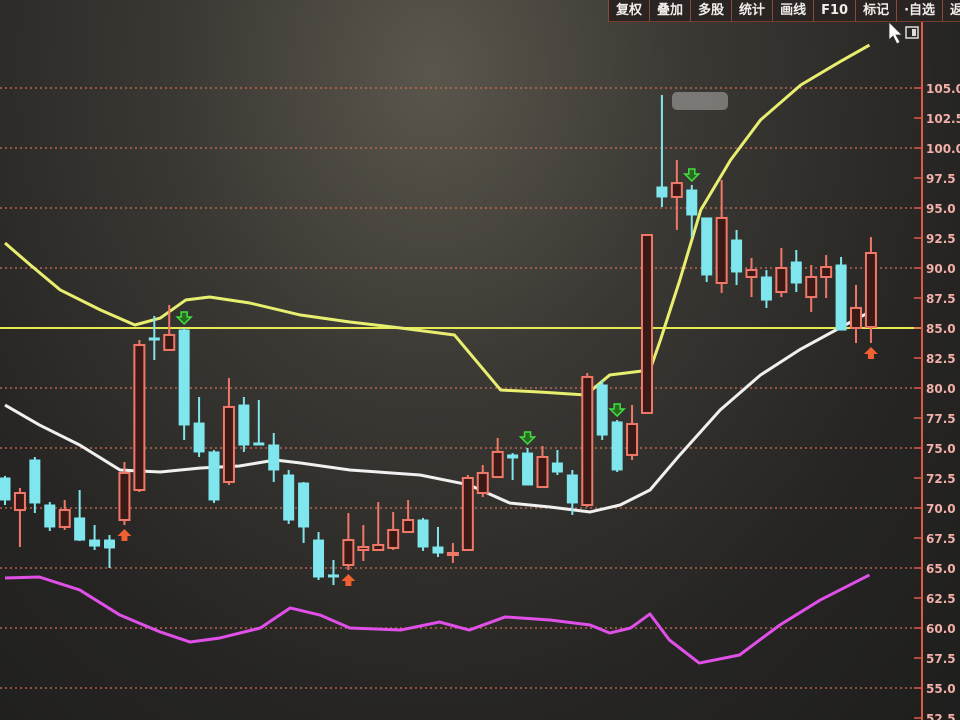  What do you see at coordinates (951, 10) in the screenshot?
I see `toolbar-button: 返` at bounding box center [951, 10].